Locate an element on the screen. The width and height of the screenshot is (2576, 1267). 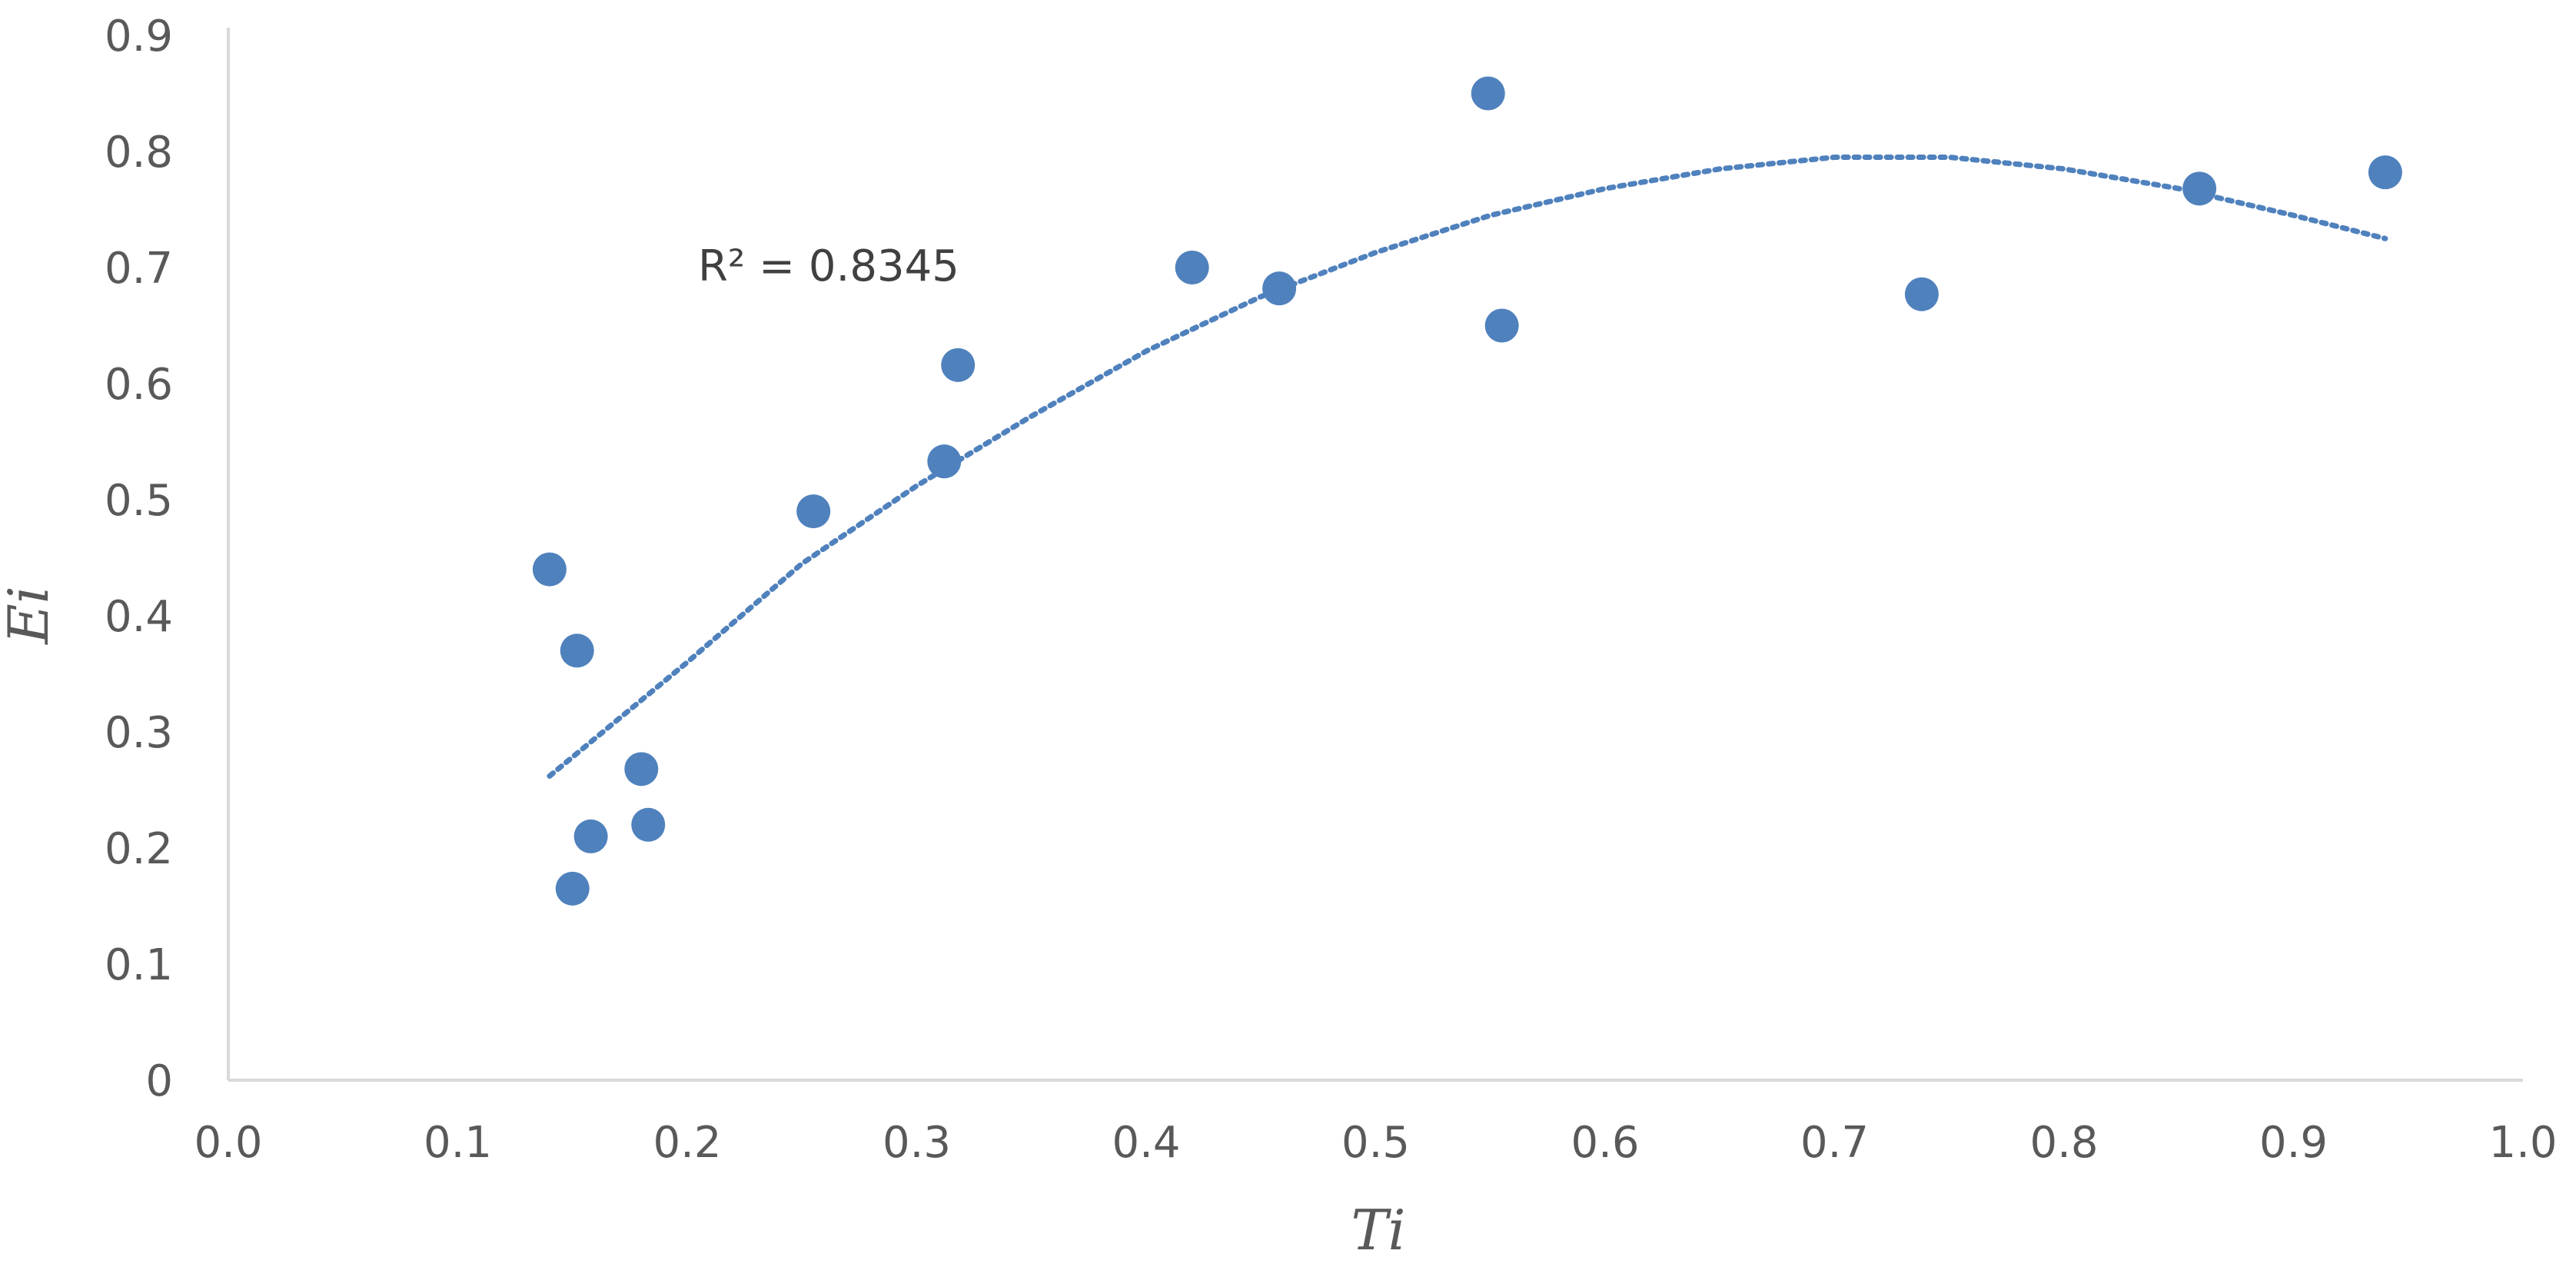
y-tick-label: 0.9 is located at coordinates (139, 37).